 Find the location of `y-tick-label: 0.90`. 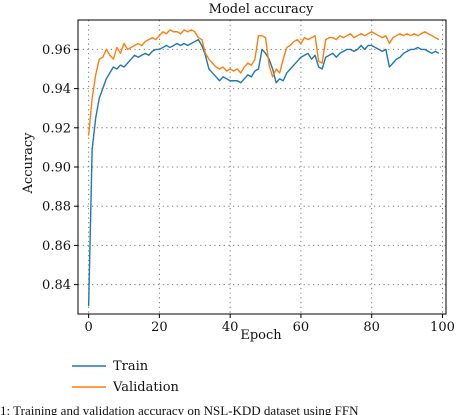

y-tick-label: 0.90 is located at coordinates (56, 168).